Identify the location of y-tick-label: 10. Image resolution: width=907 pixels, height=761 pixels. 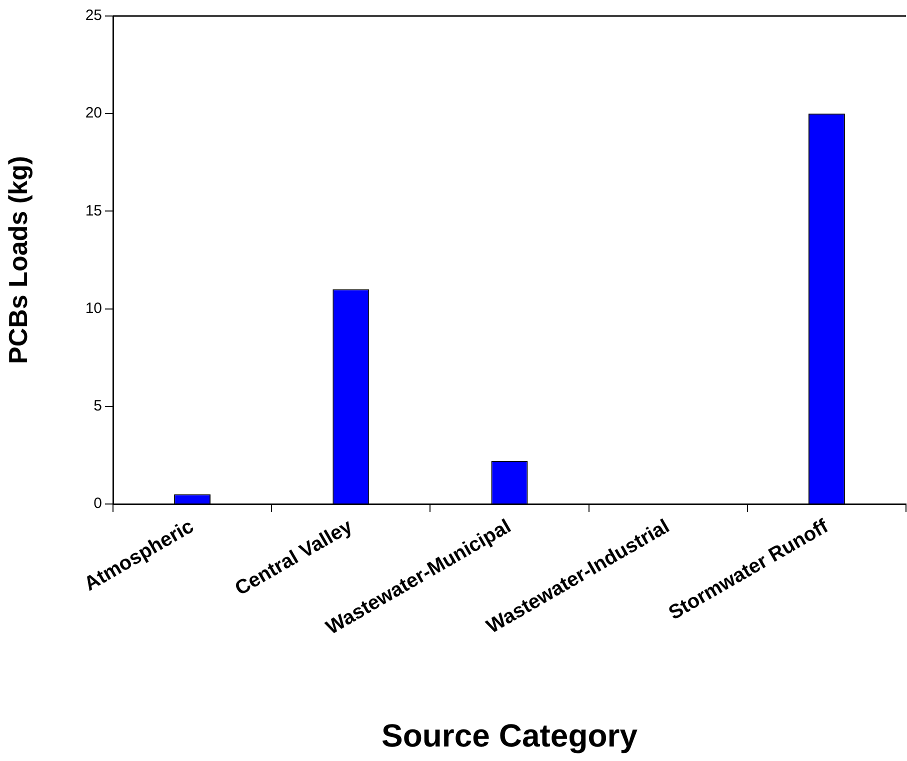
(93, 308).